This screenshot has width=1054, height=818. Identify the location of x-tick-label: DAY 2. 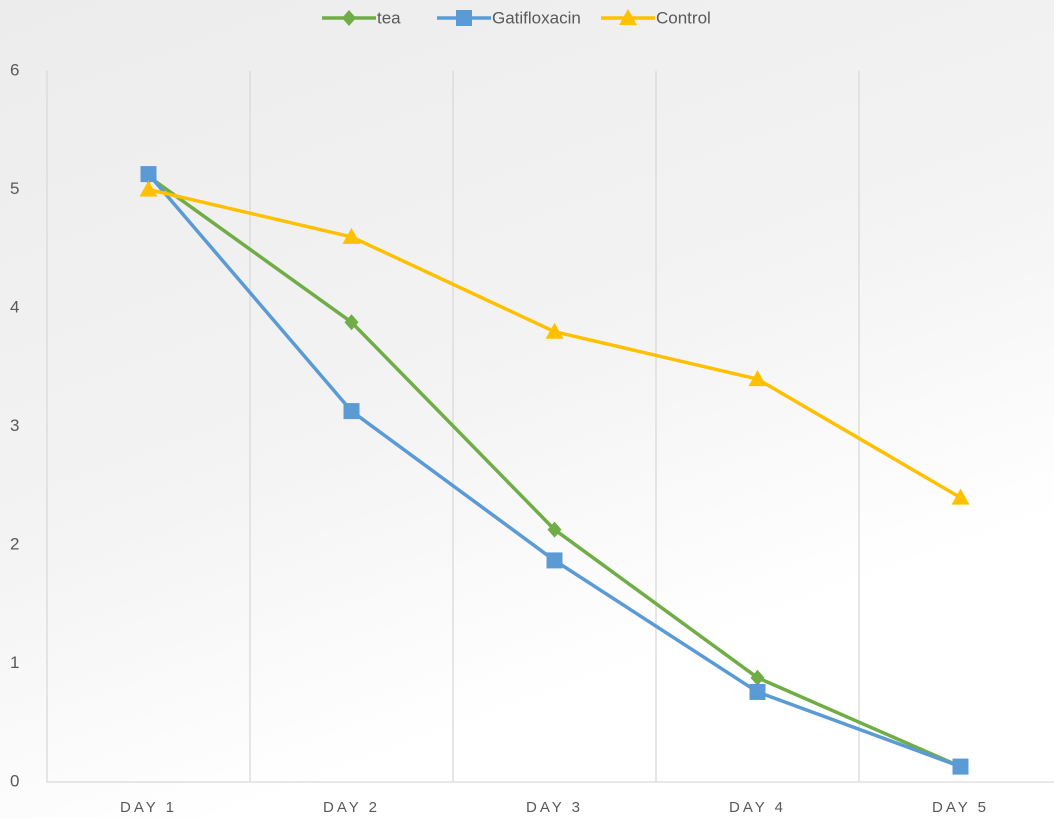
(351, 807).